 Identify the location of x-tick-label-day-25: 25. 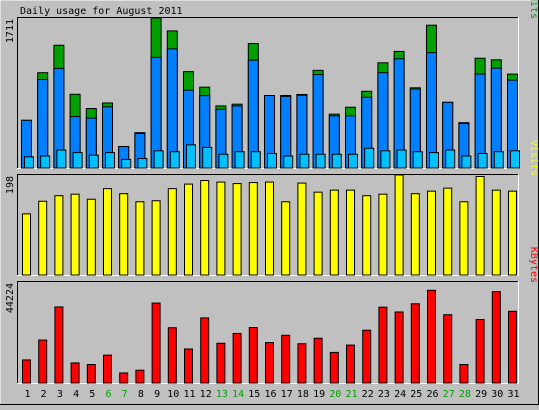
(416, 394).